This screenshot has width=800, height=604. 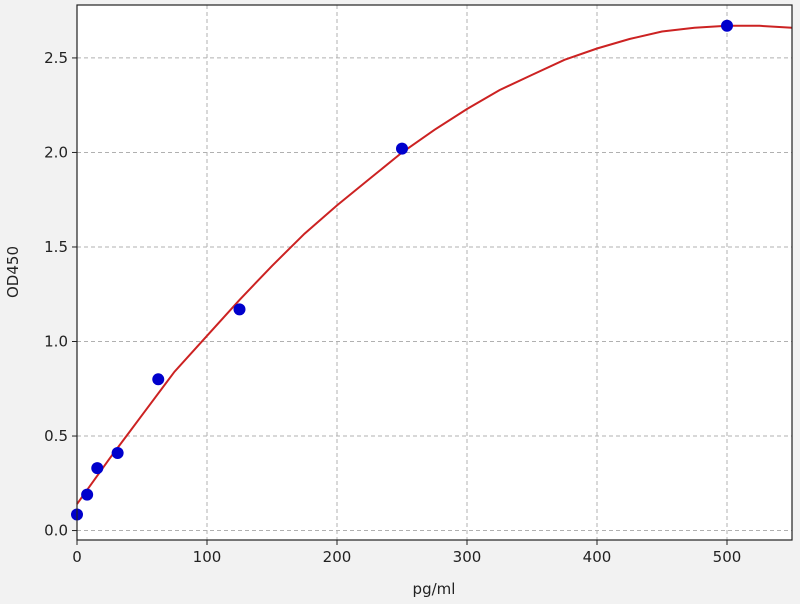 I want to click on x-tick-label: 0, so click(x=77, y=557).